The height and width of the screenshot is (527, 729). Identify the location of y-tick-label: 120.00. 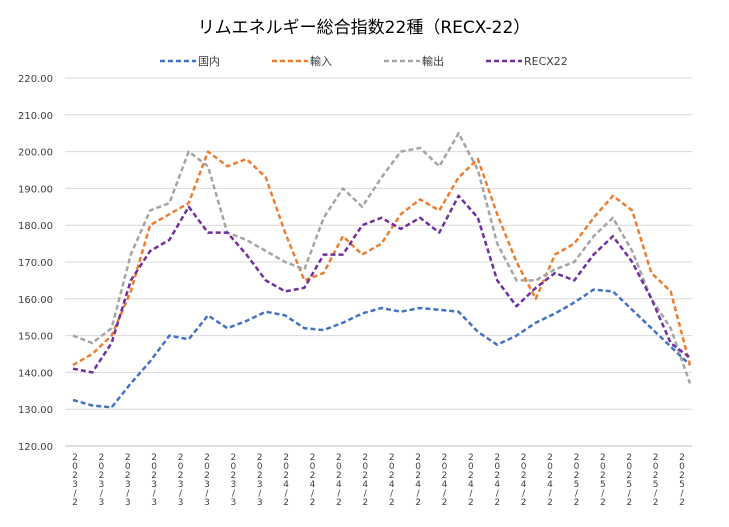
(35, 447).